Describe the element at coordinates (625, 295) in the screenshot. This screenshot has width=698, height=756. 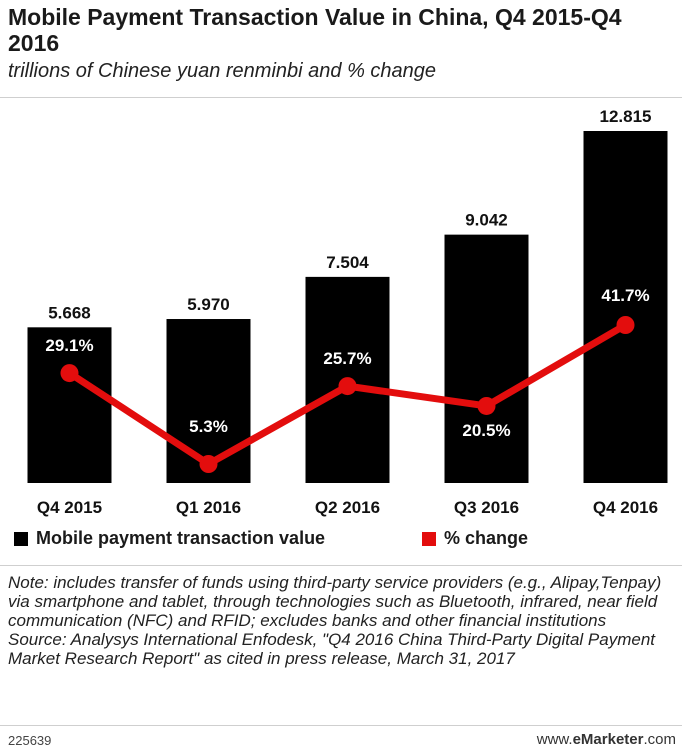
I see `pct-change-label-4: 41.7%` at that location.